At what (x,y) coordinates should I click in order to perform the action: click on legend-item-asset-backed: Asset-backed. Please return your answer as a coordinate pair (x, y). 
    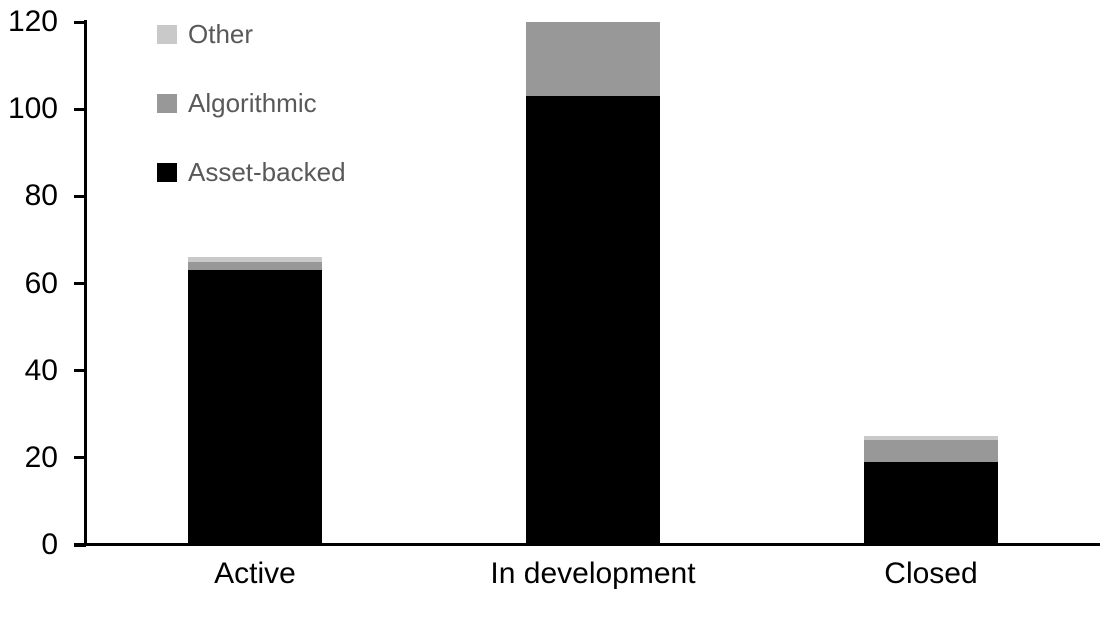
    Looking at the image, I should click on (251, 172).